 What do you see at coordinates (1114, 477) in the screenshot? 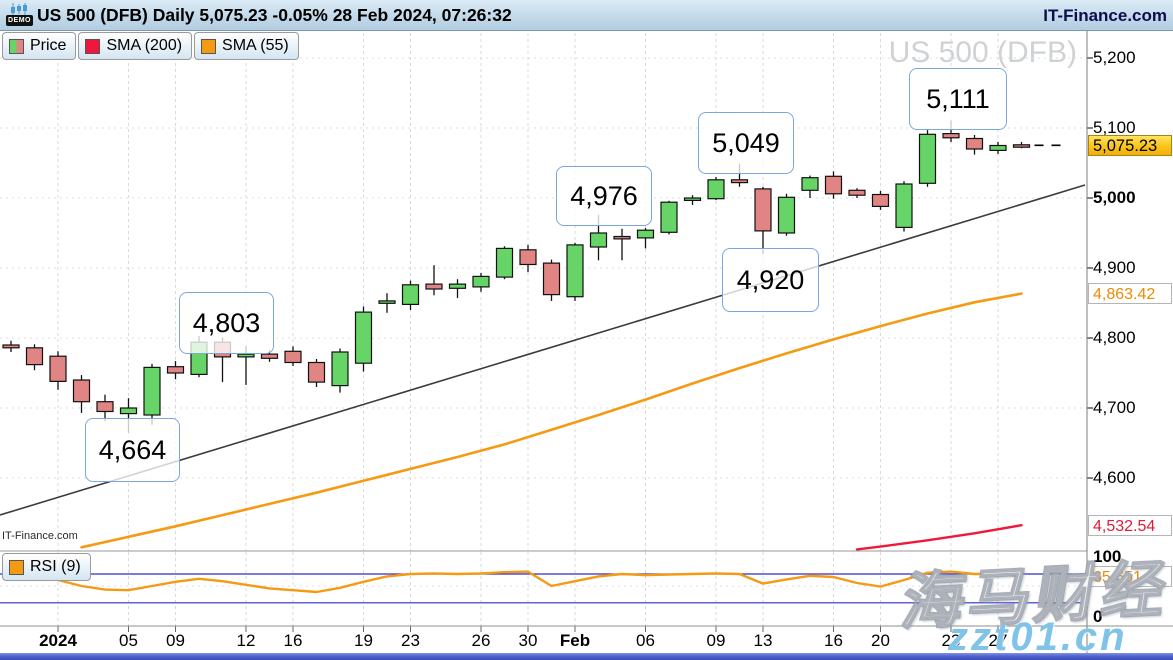
I see `price-axis-label: 4,600` at bounding box center [1114, 477].